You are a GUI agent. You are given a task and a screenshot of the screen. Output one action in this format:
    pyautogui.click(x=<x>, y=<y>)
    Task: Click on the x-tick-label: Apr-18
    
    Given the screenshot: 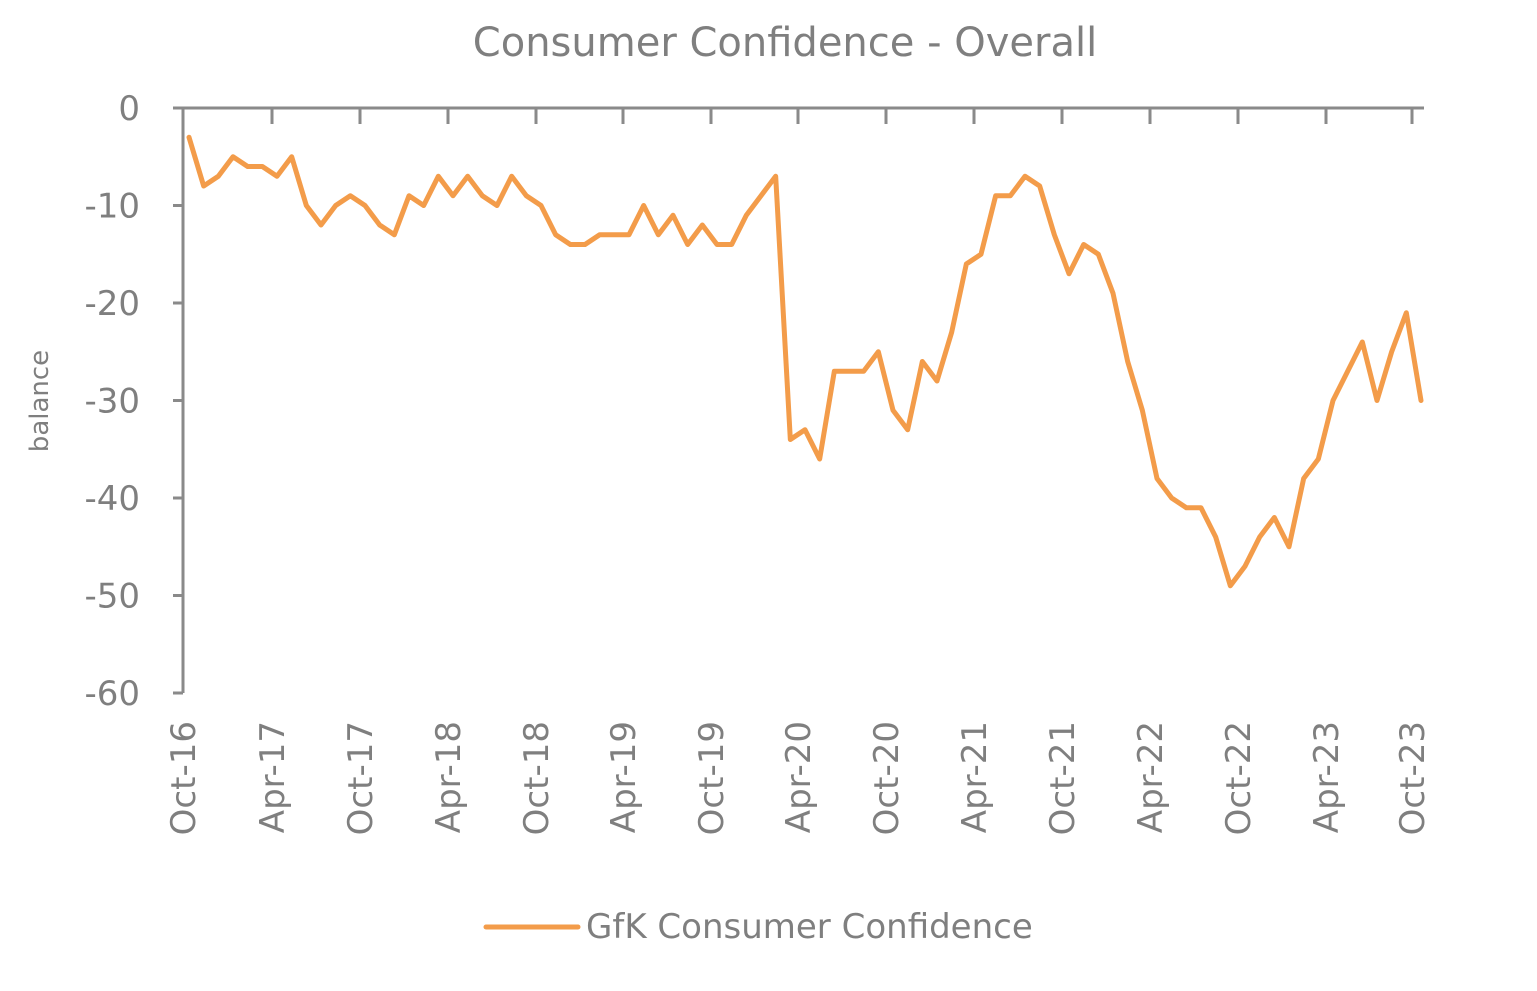 What is the action you would take?
    pyautogui.click(x=449, y=777)
    